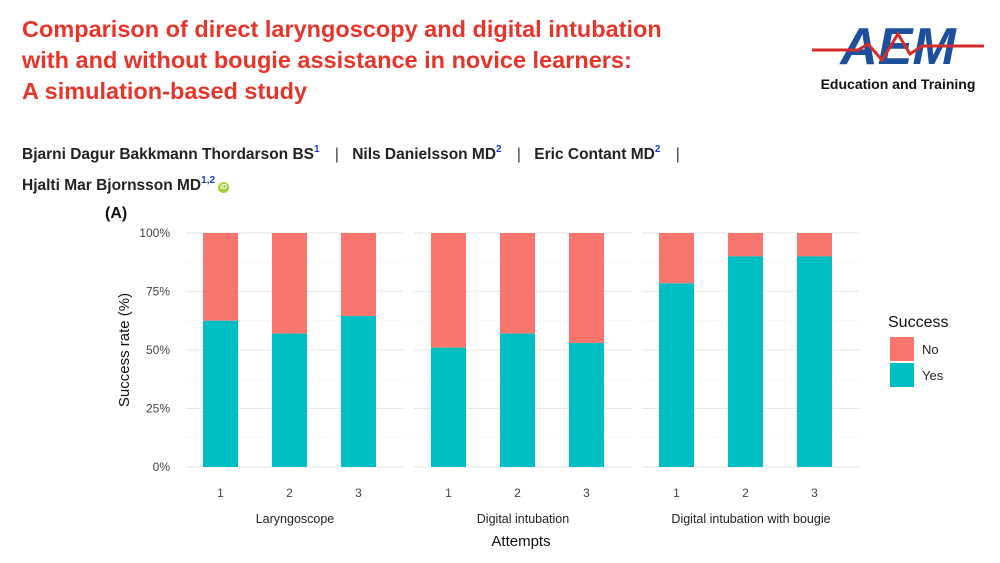 The image size is (1000, 563). I want to click on author-affiliation: 1,2, so click(208, 180).